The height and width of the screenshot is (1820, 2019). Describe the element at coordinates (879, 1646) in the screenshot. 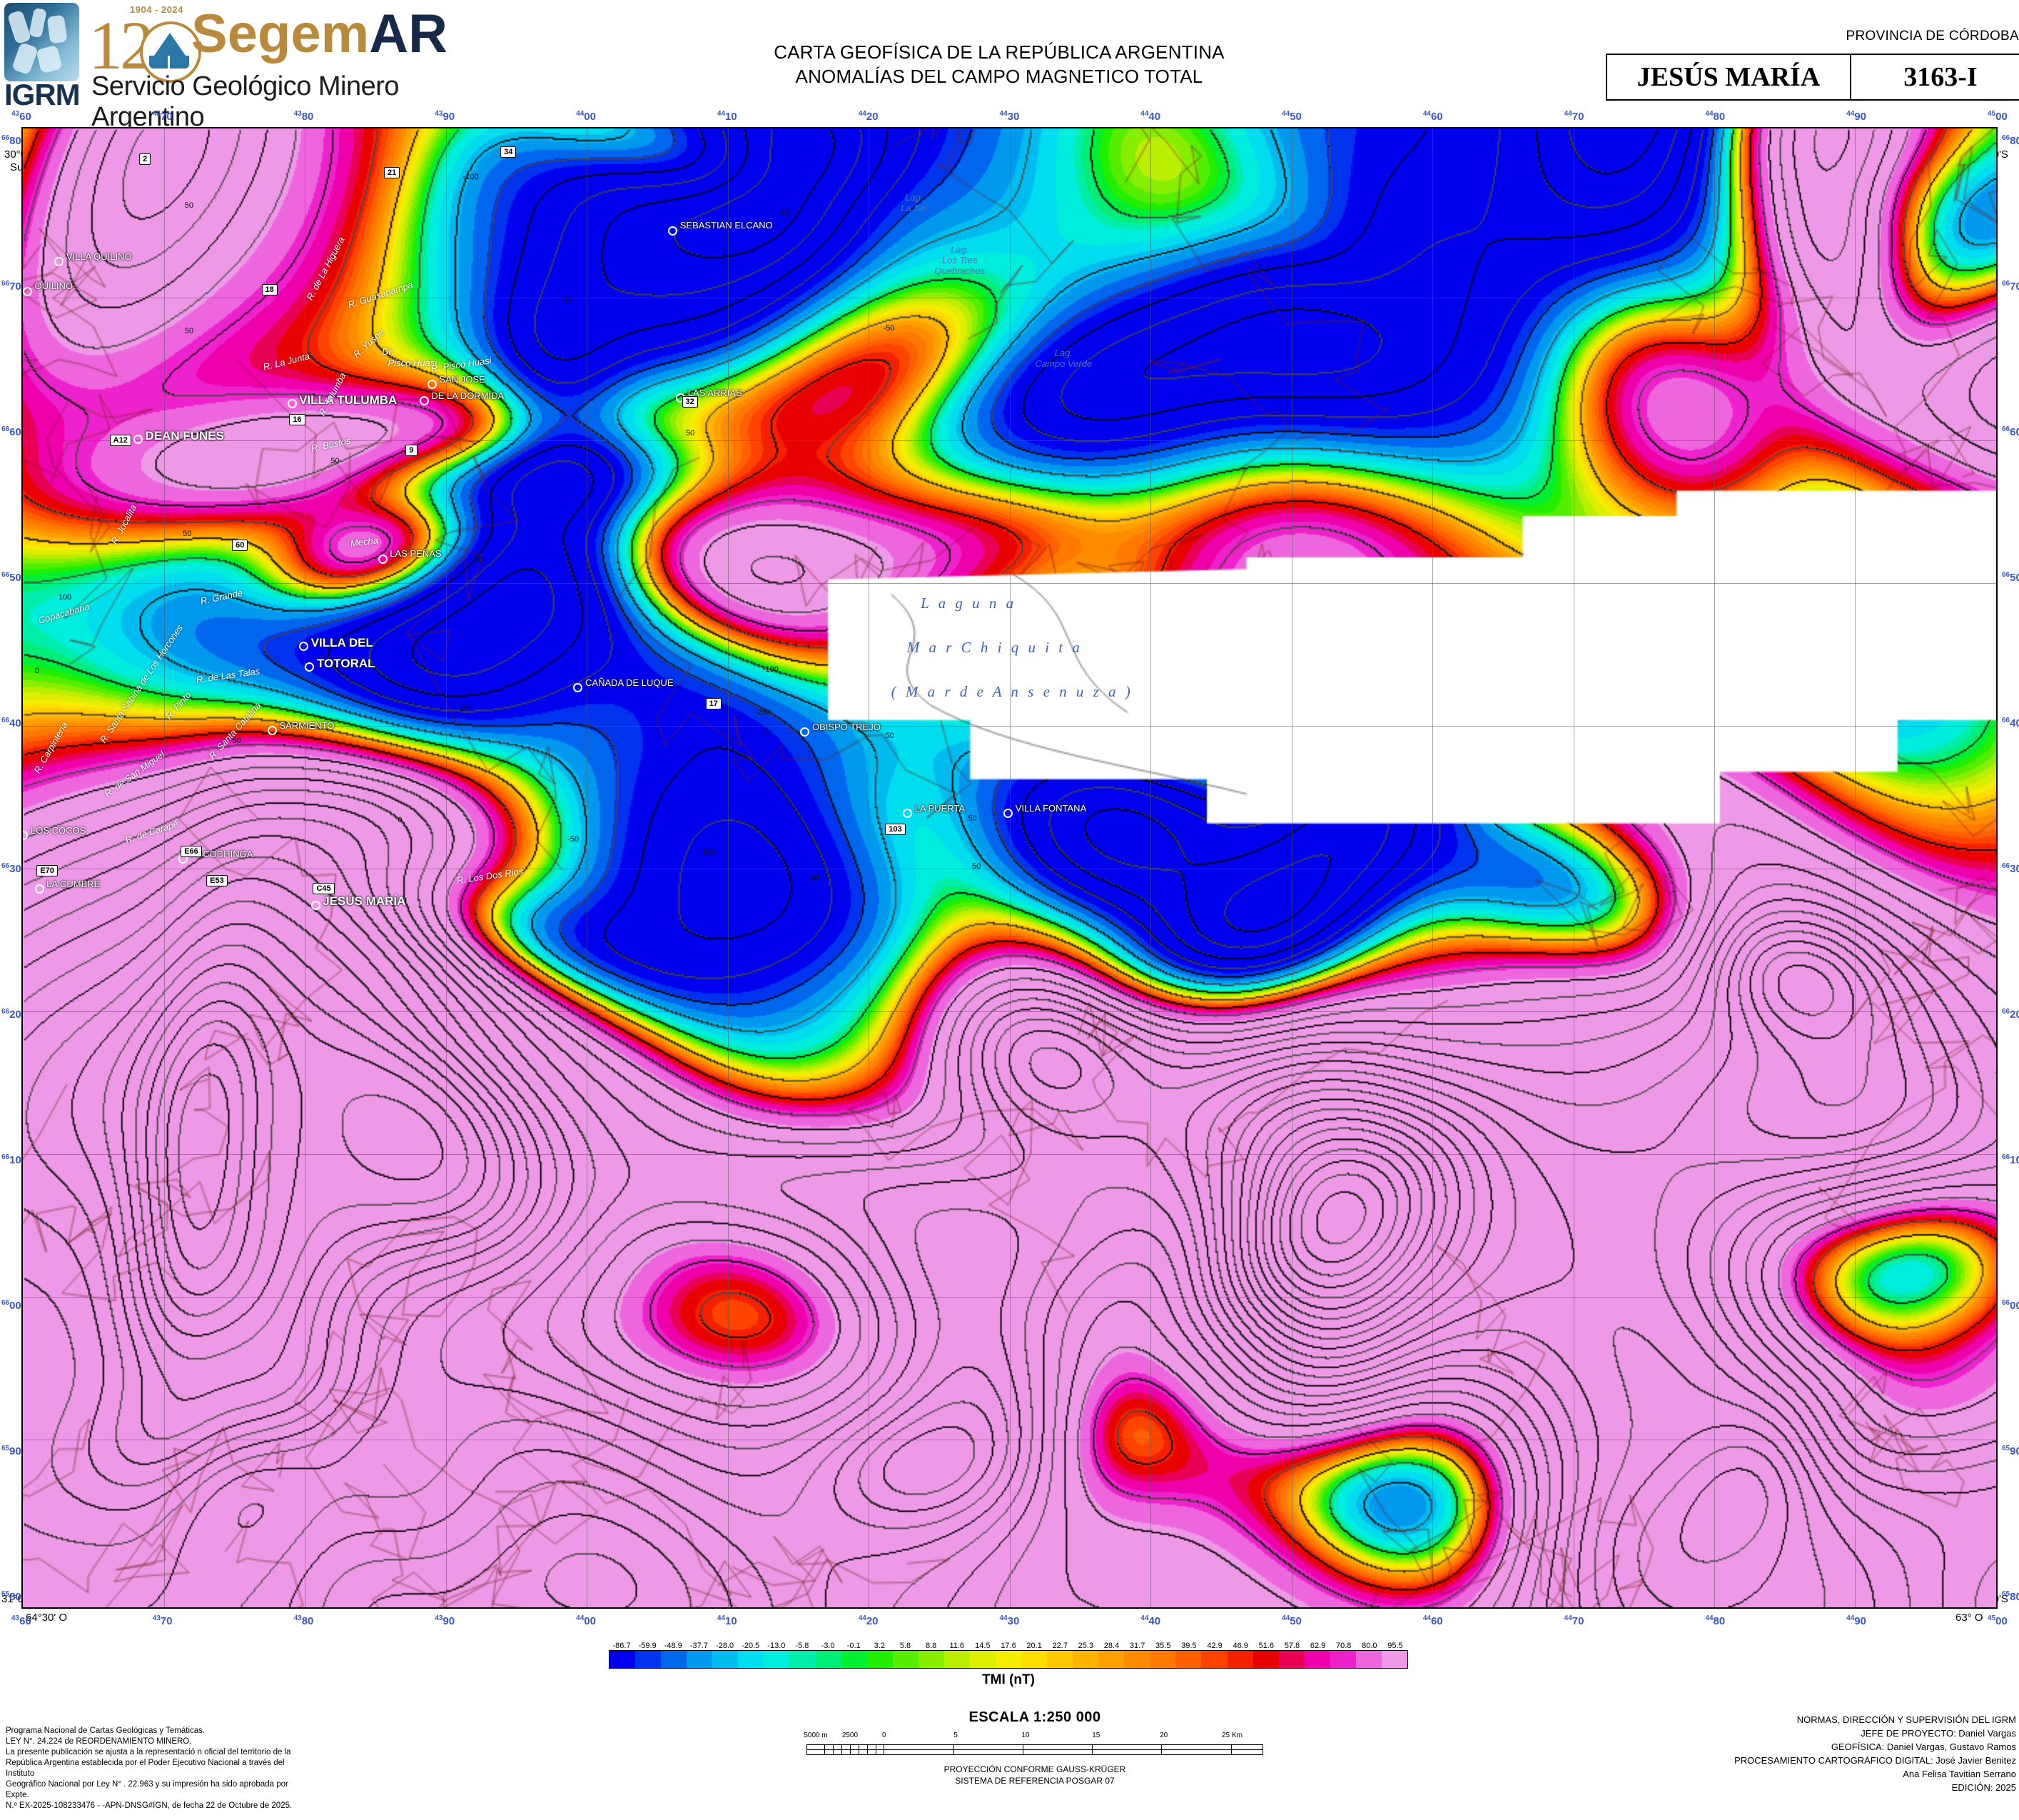

I see `colorbar-tick-label: 3.2` at that location.